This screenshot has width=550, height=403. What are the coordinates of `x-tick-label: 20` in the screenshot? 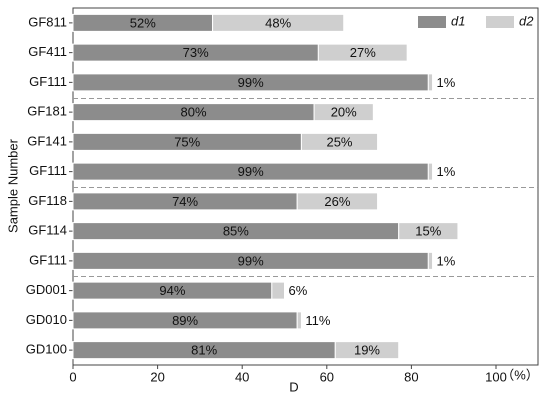 It's located at (157, 376).